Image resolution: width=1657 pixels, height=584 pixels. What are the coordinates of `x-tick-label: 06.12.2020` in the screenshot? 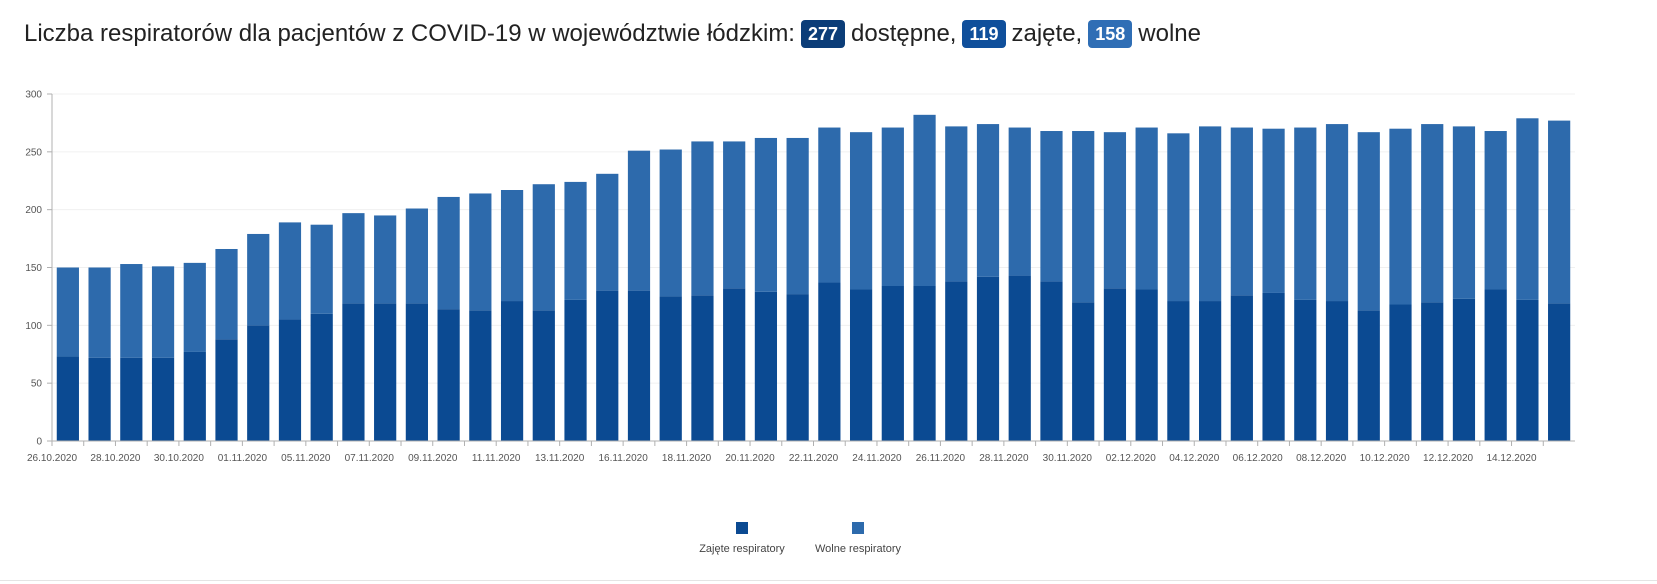 It's located at (1258, 458).